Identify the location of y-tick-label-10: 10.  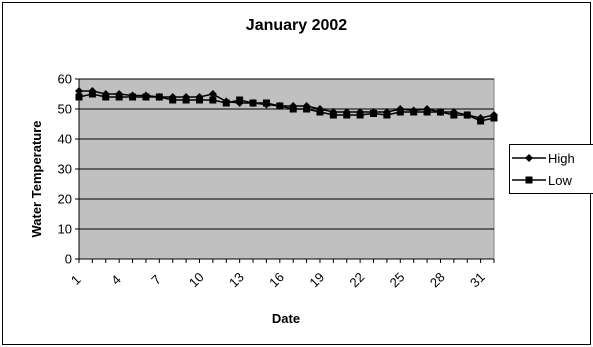
(65, 229).